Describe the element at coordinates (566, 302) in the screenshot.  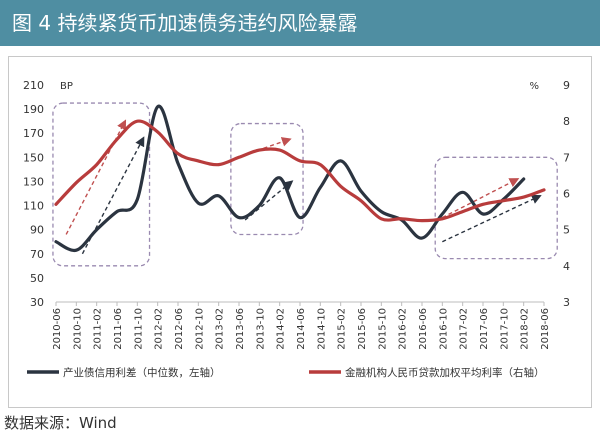
I see `y-right-tick-label: 3` at that location.